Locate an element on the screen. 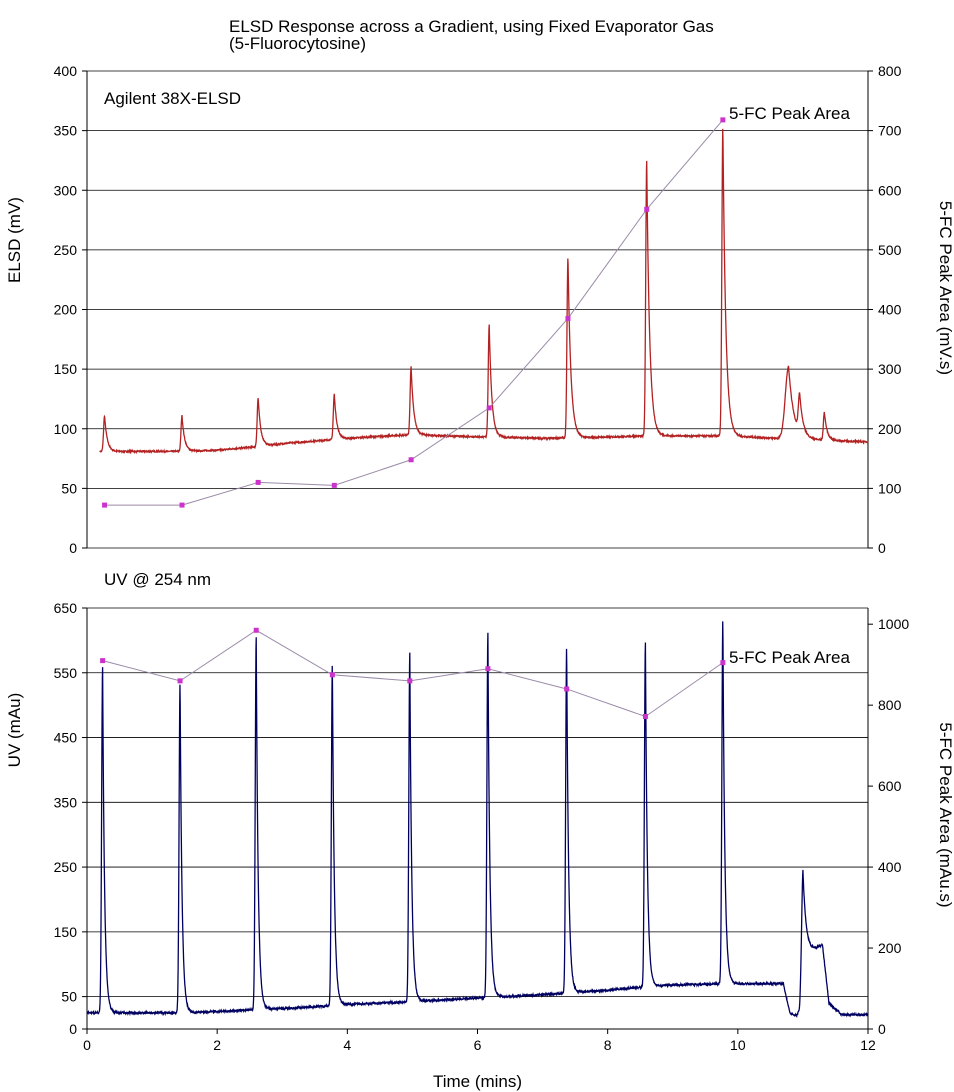 The width and height of the screenshot is (954, 1092). y2-axis-title: 5-FC Peak Area (mAu.s) is located at coordinates (945, 814).